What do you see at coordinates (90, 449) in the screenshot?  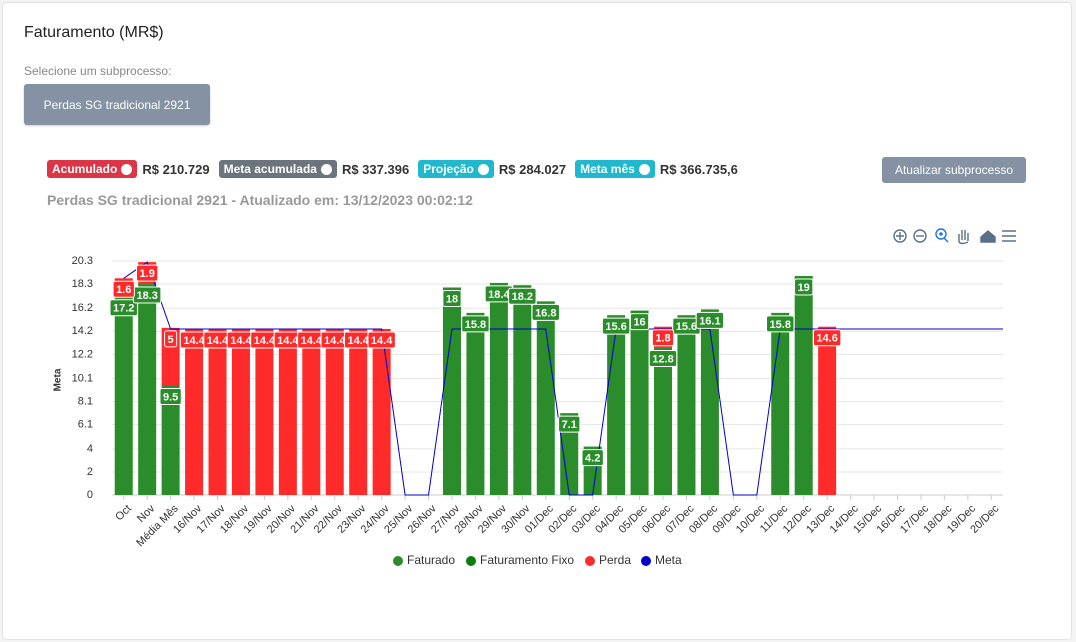 I see `y-tick-label: 4` at bounding box center [90, 449].